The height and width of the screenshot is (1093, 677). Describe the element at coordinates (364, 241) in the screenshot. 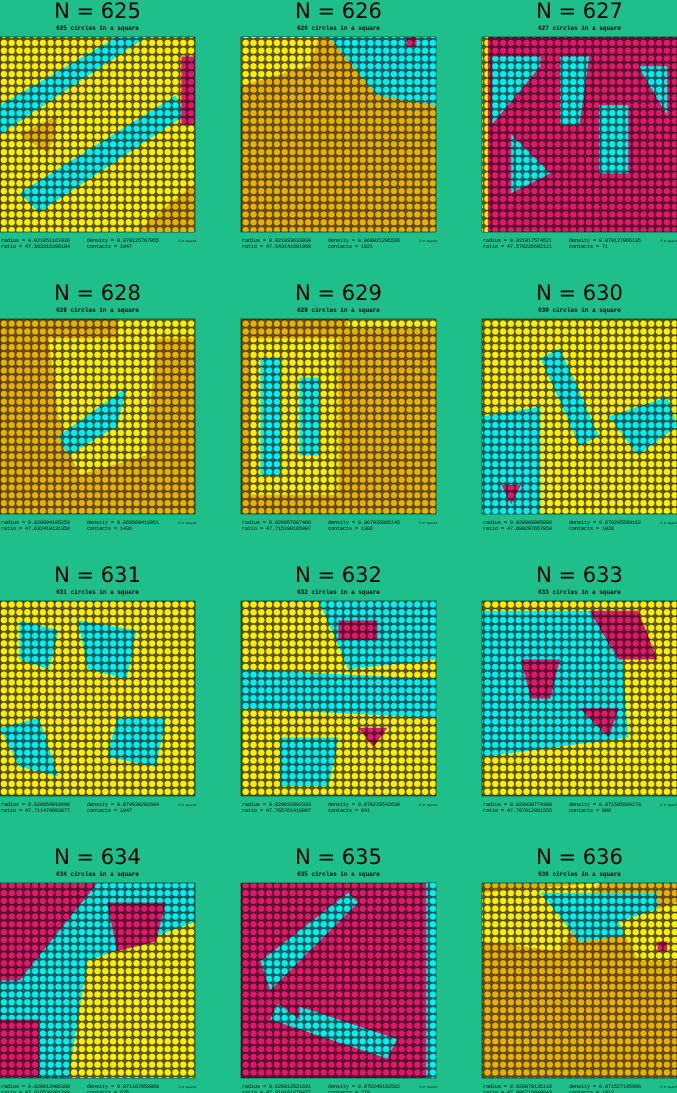

I see `density-line: density = 0.869921295566` at that location.